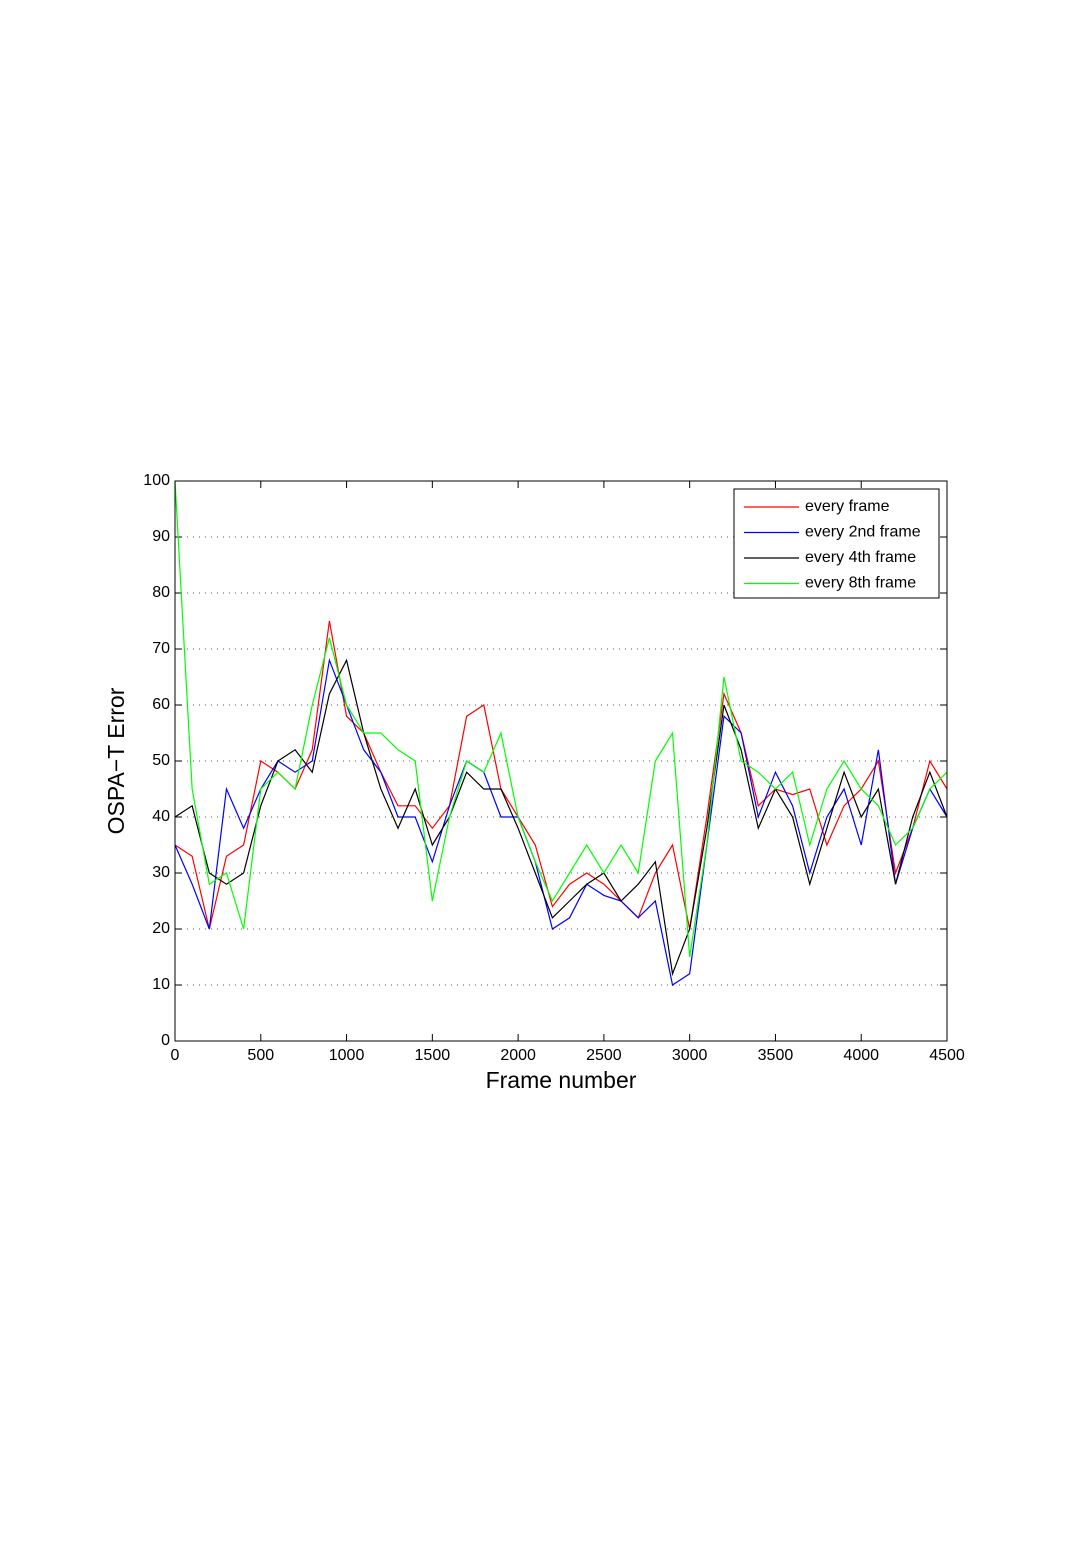 Image resolution: width=1090 pixels, height=1542 pixels. What do you see at coordinates (161, 592) in the screenshot?
I see `y-tick-label: 80` at bounding box center [161, 592].